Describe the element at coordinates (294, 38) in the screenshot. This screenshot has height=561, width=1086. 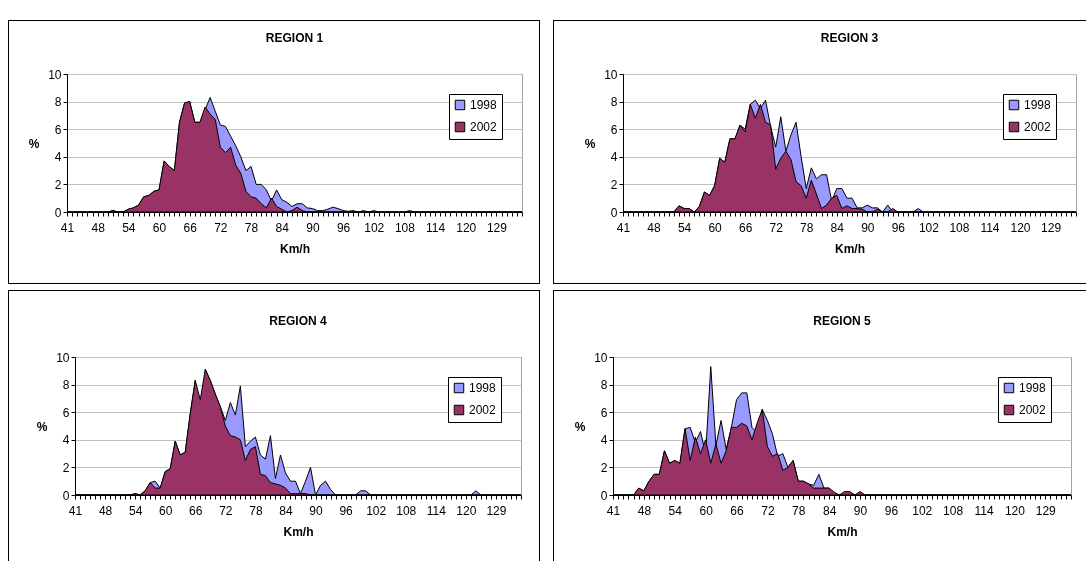
I see `chart-title: REGION 1` at that location.